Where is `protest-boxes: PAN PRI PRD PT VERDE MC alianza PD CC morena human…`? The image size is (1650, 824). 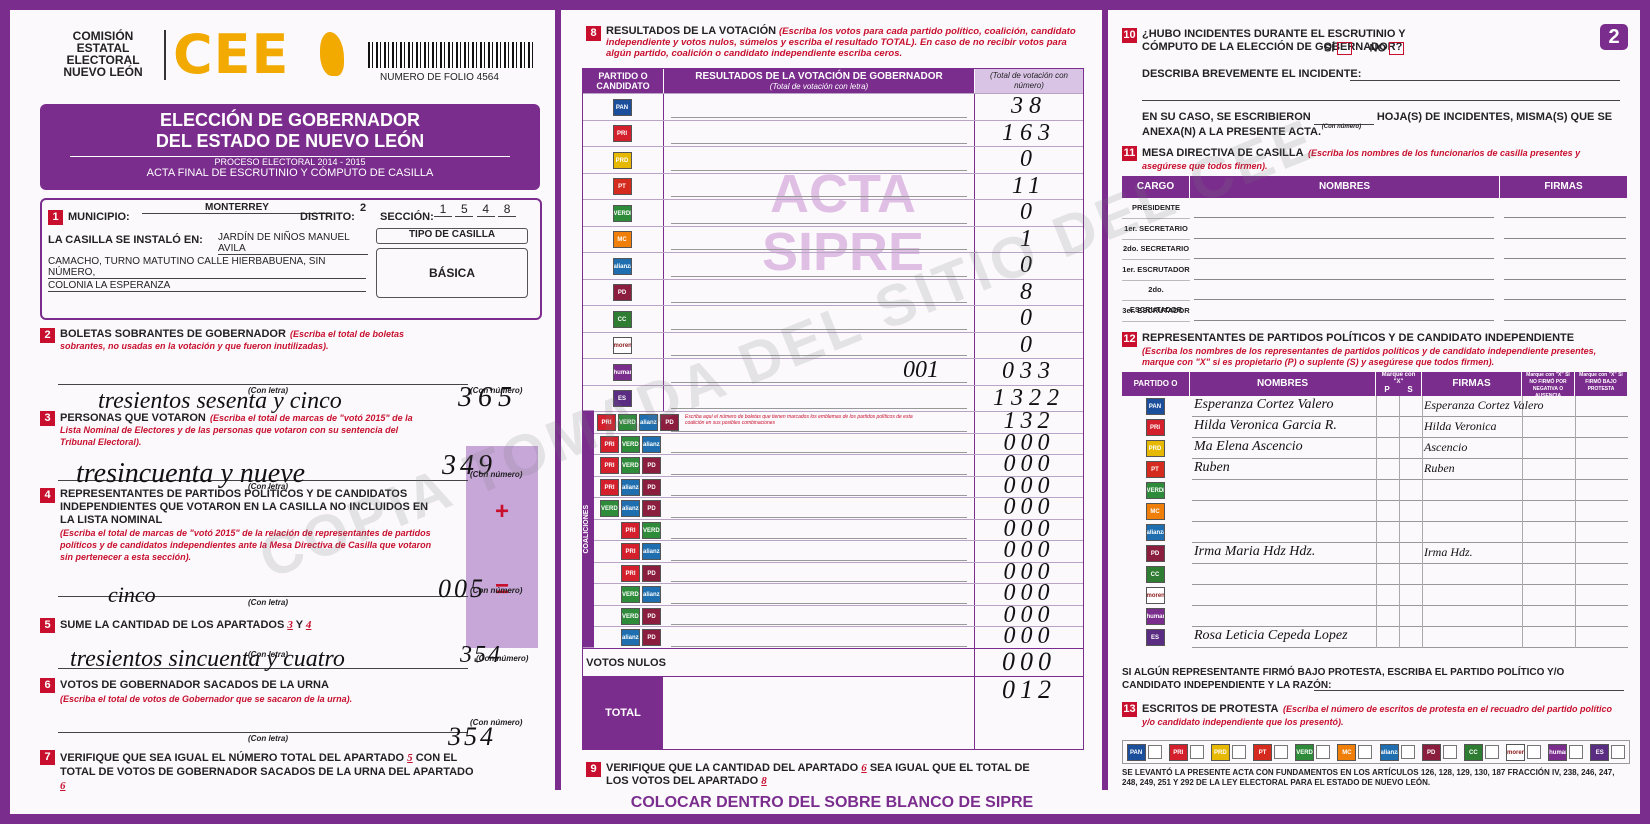
protest-boxes: PAN PRI PRD PT VERDE MC alianza PD CC morena human… is located at coordinates (1376, 752).